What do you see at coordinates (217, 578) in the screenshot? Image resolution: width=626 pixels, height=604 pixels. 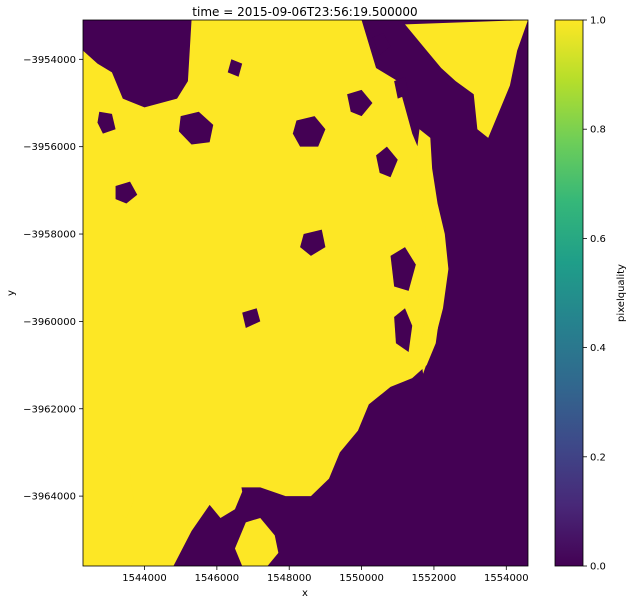 I see `x-tick-label: 1546000` at bounding box center [217, 578].